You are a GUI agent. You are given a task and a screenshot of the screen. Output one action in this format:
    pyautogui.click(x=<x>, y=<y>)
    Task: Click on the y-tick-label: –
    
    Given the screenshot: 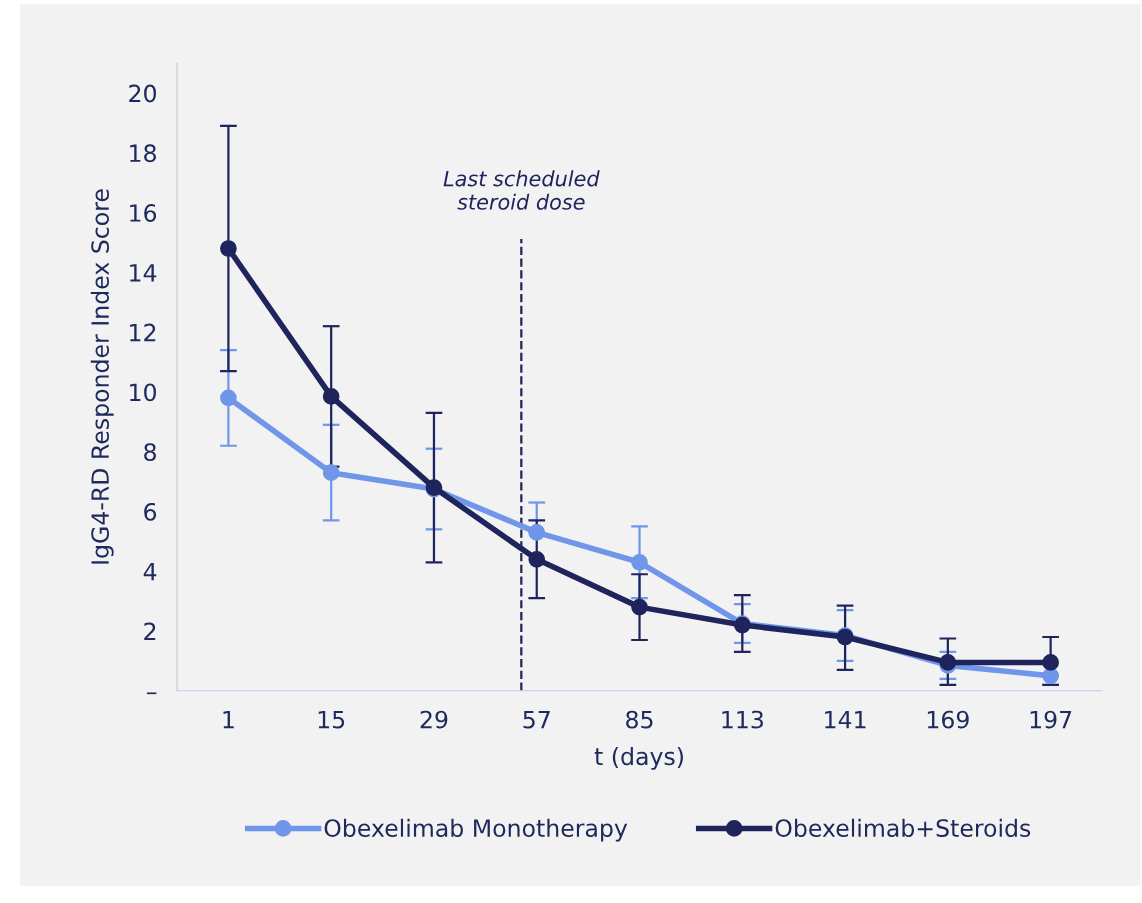 What is the action you would take?
    pyautogui.click(x=151, y=693)
    